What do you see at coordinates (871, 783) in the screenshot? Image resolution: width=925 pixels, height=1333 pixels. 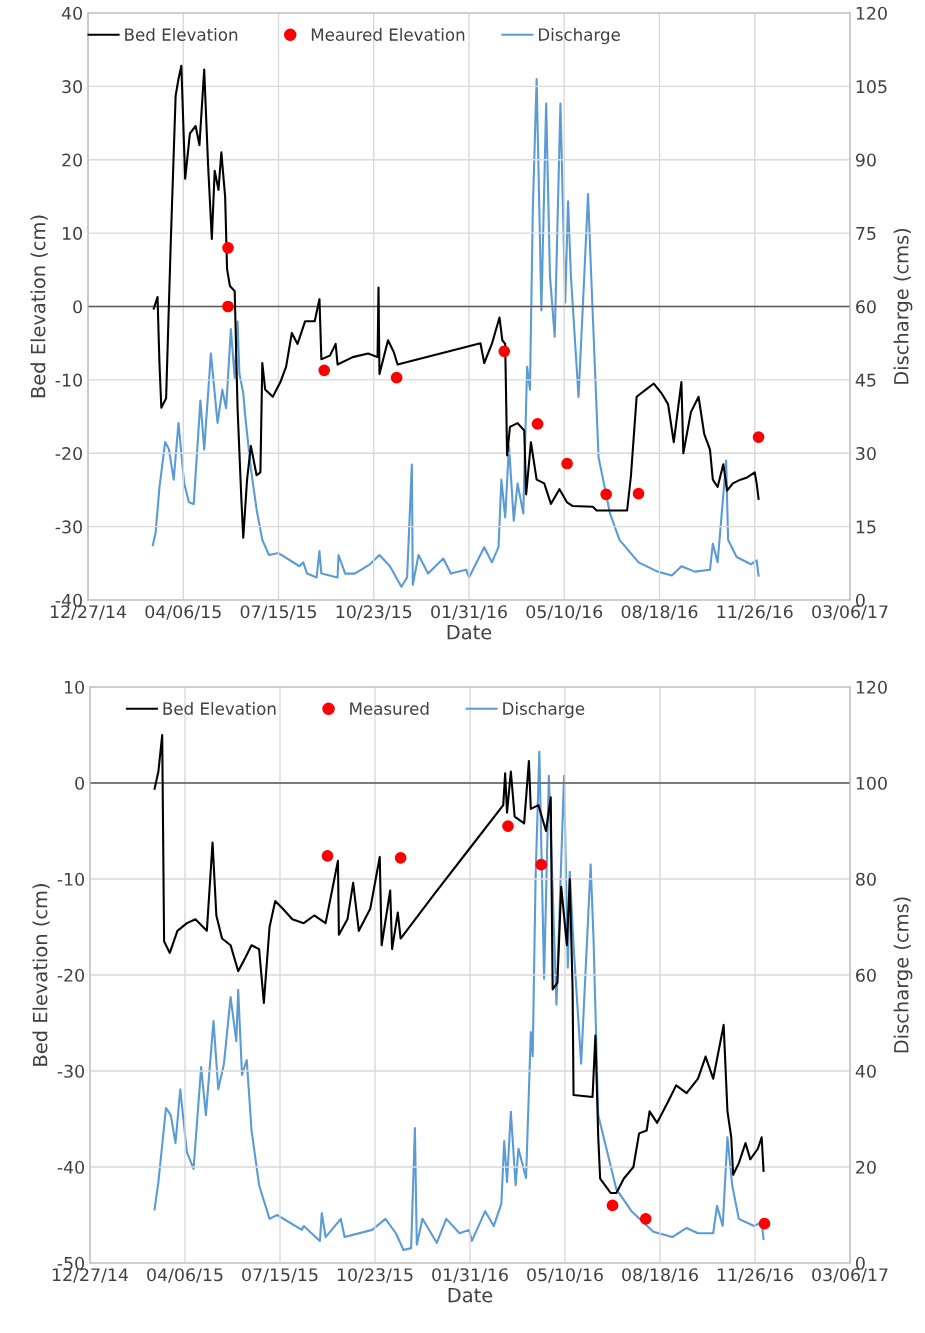 I see `y2-tick-label: 100` at bounding box center [871, 783].